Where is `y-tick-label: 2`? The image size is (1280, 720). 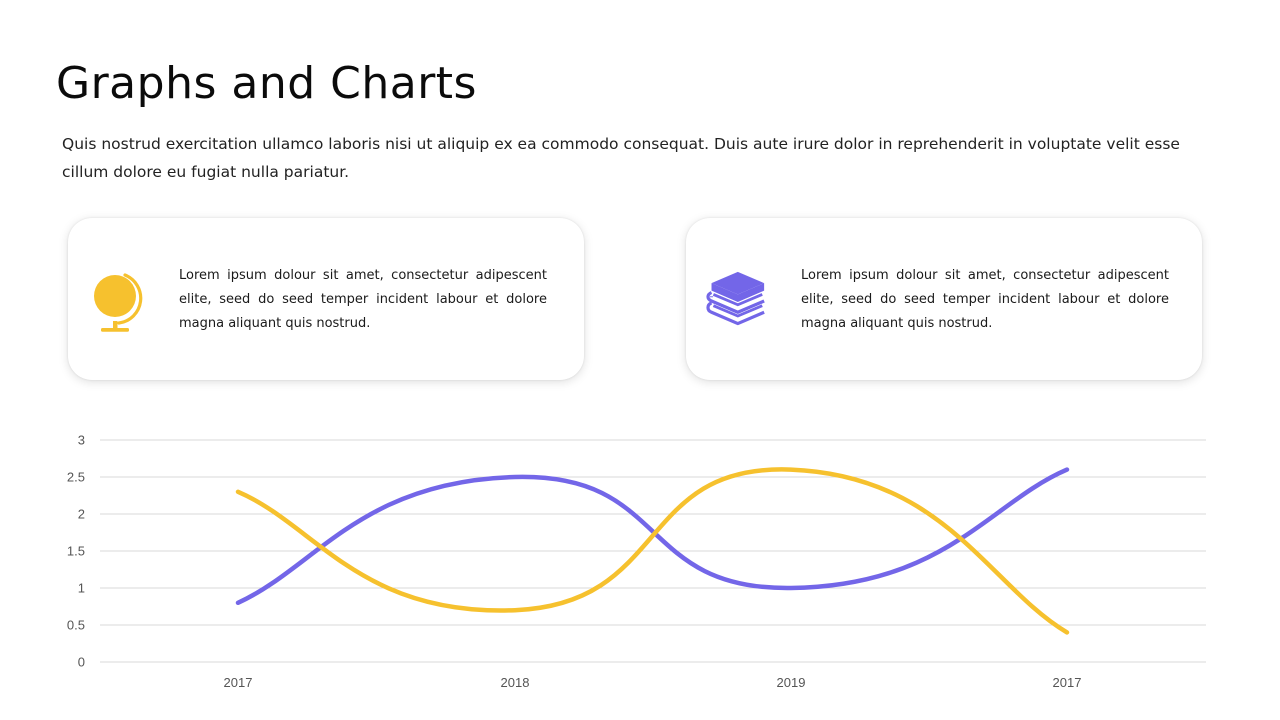 y-tick-label: 2 is located at coordinates (81, 514).